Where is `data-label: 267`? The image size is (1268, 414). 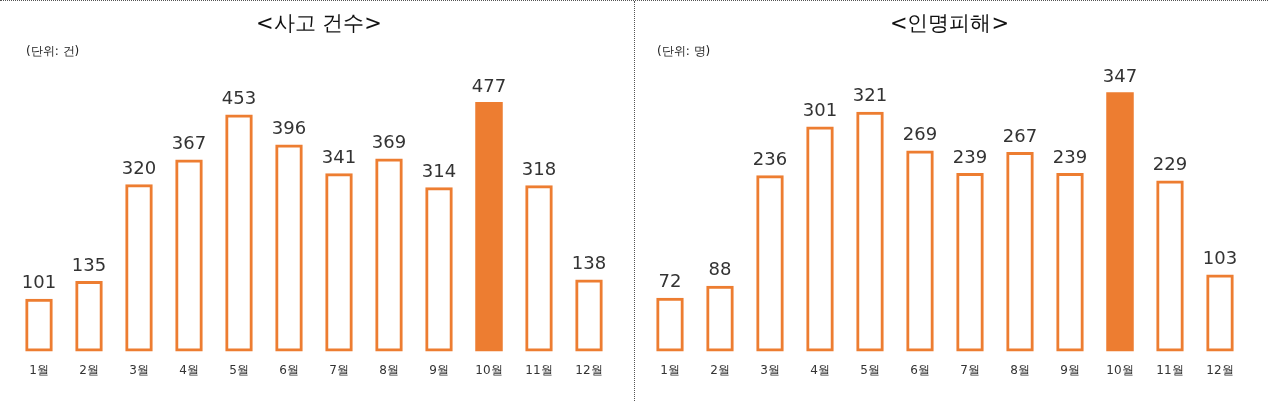
data-label: 267 is located at coordinates (1020, 135).